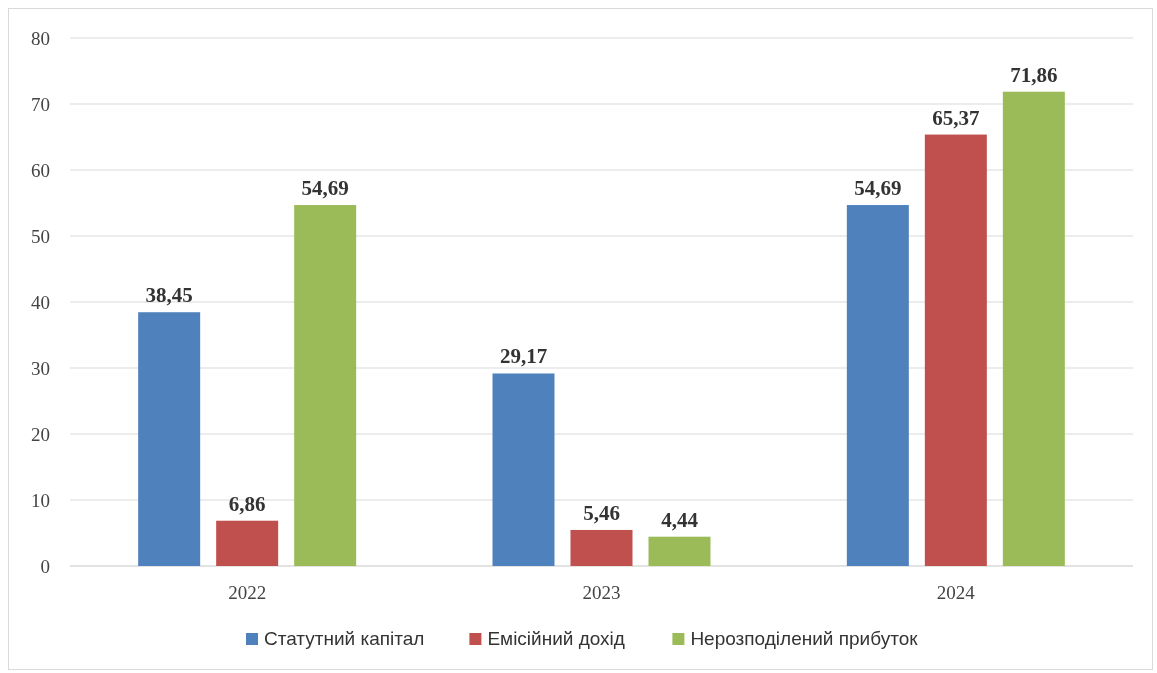 The image size is (1157, 673). Describe the element at coordinates (40, 170) in the screenshot. I see `y-tick-label: 60` at that location.